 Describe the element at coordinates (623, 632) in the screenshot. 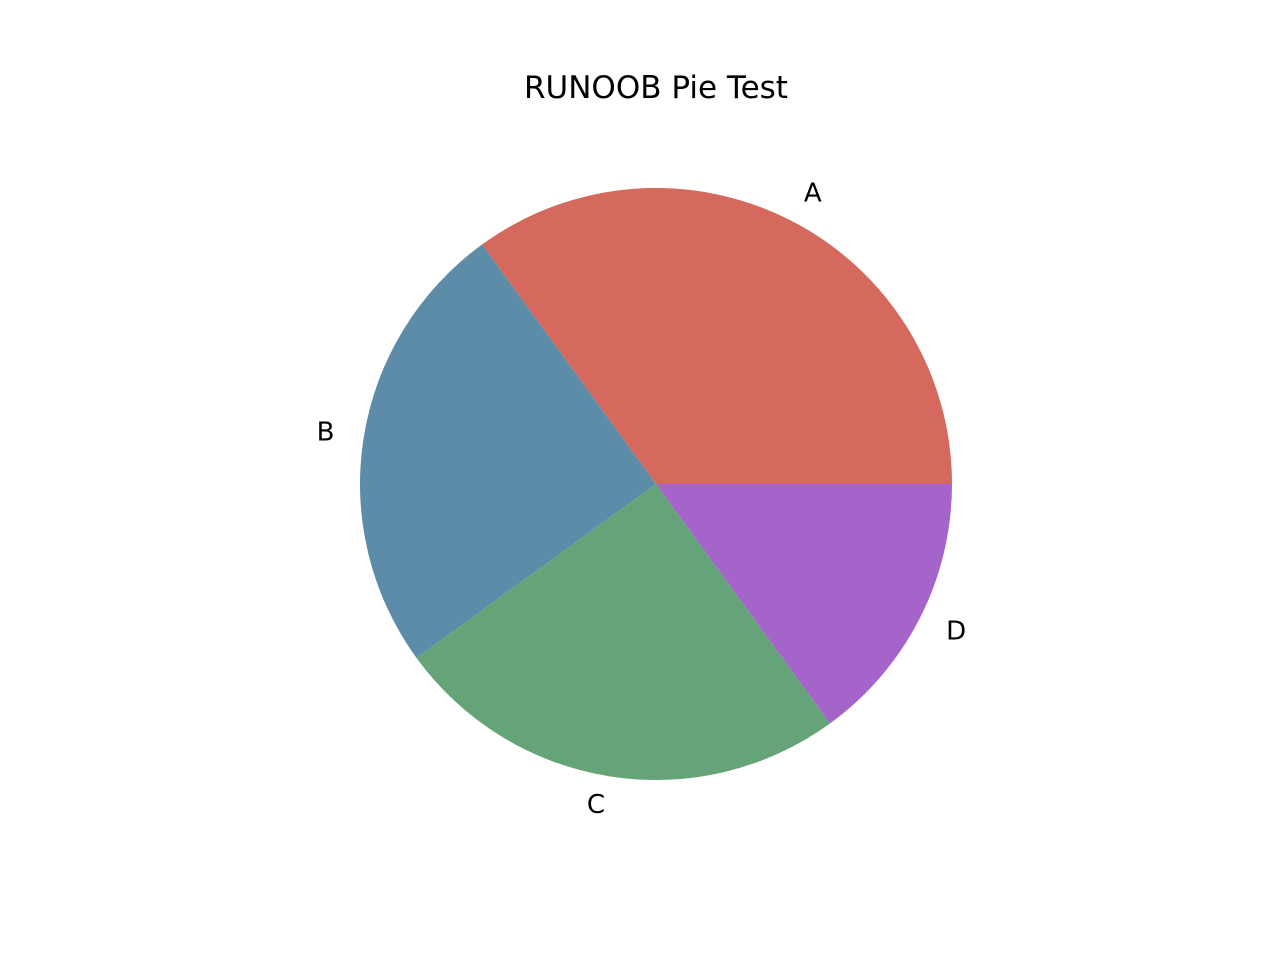

I see `pie-slice-c` at that location.